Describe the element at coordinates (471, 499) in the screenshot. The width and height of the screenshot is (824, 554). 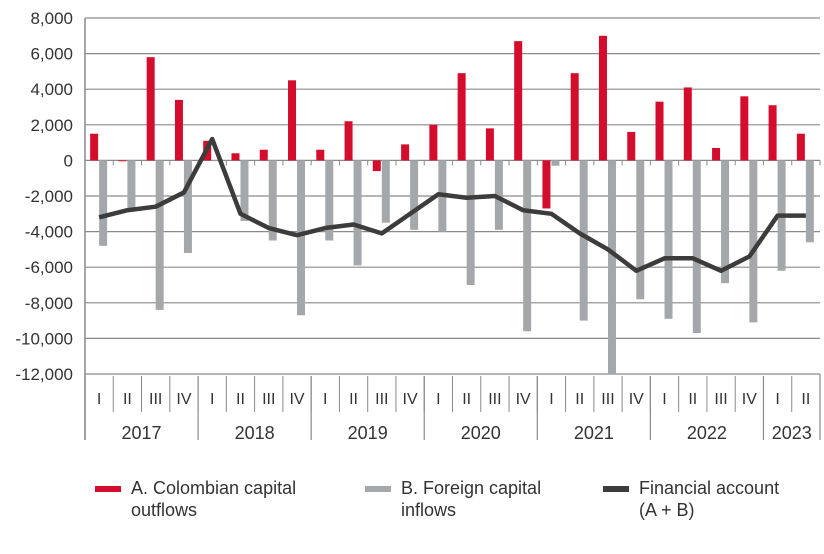
I see `legend-label: B. Foreign capital inflows` at that location.